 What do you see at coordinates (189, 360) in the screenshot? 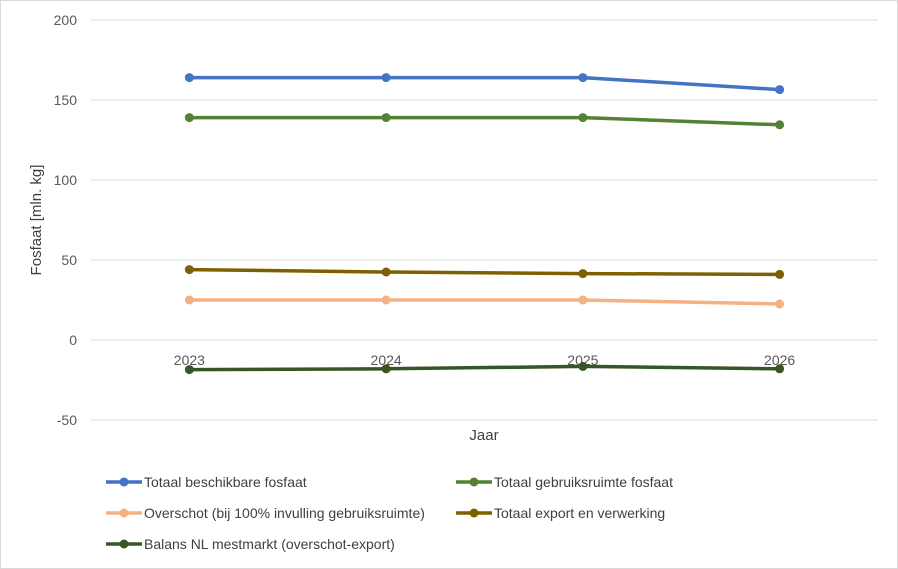
I see `x-tick-label: 2023` at bounding box center [189, 360].